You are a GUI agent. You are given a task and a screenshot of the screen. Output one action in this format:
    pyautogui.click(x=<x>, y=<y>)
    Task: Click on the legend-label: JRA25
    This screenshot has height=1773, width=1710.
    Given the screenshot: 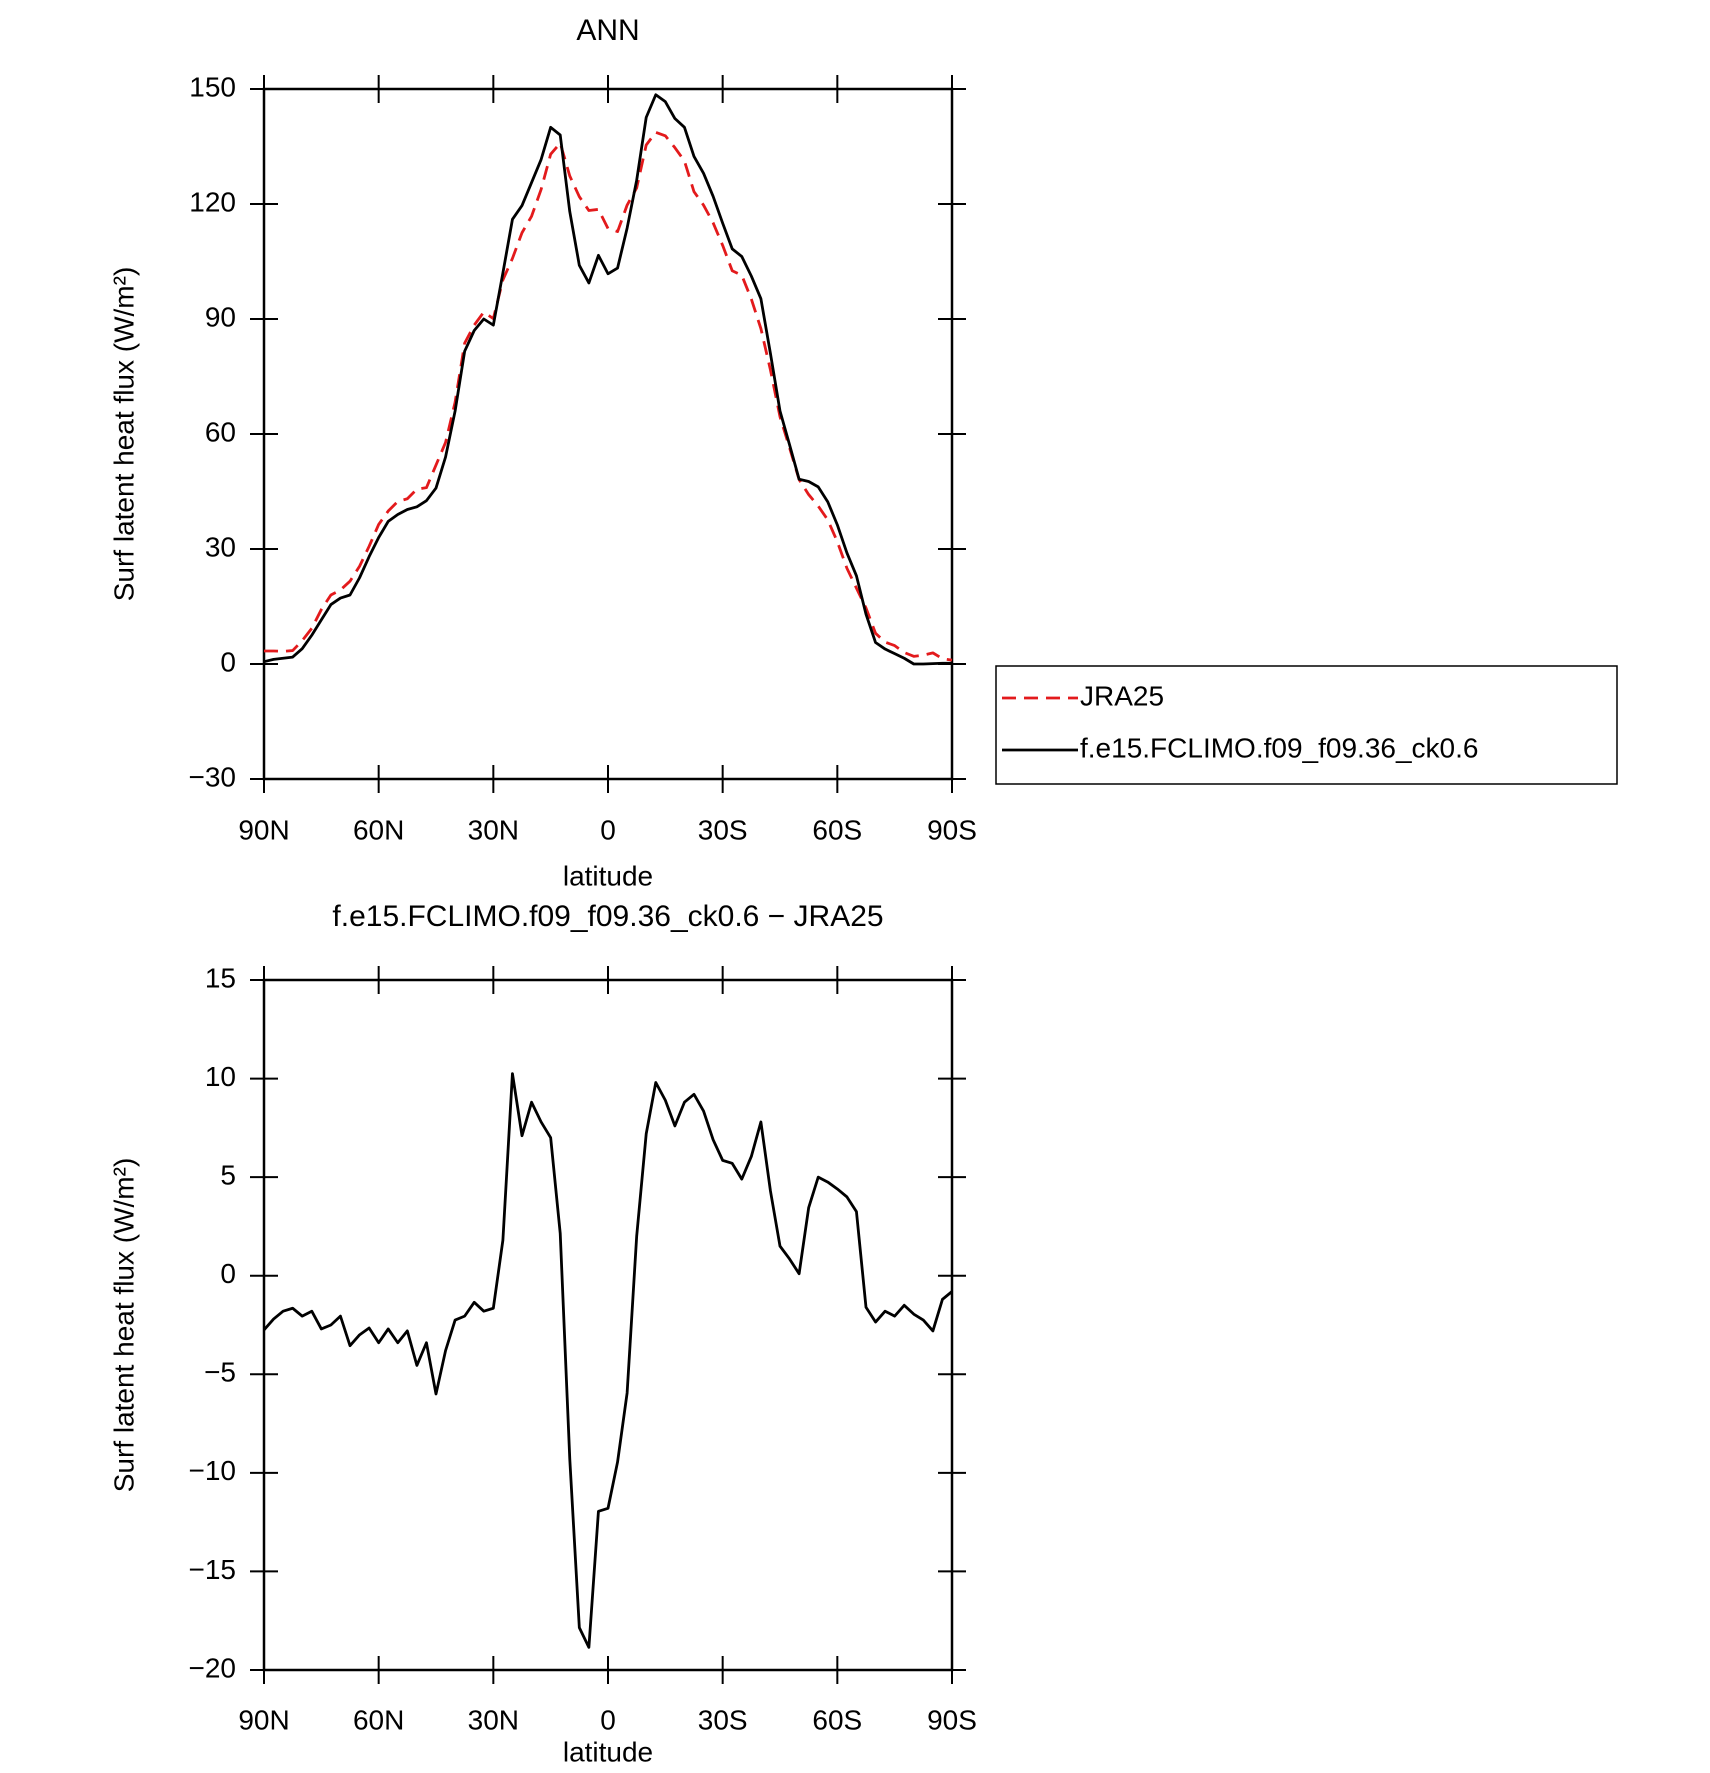 What is the action you would take?
    pyautogui.click(x=1122, y=695)
    